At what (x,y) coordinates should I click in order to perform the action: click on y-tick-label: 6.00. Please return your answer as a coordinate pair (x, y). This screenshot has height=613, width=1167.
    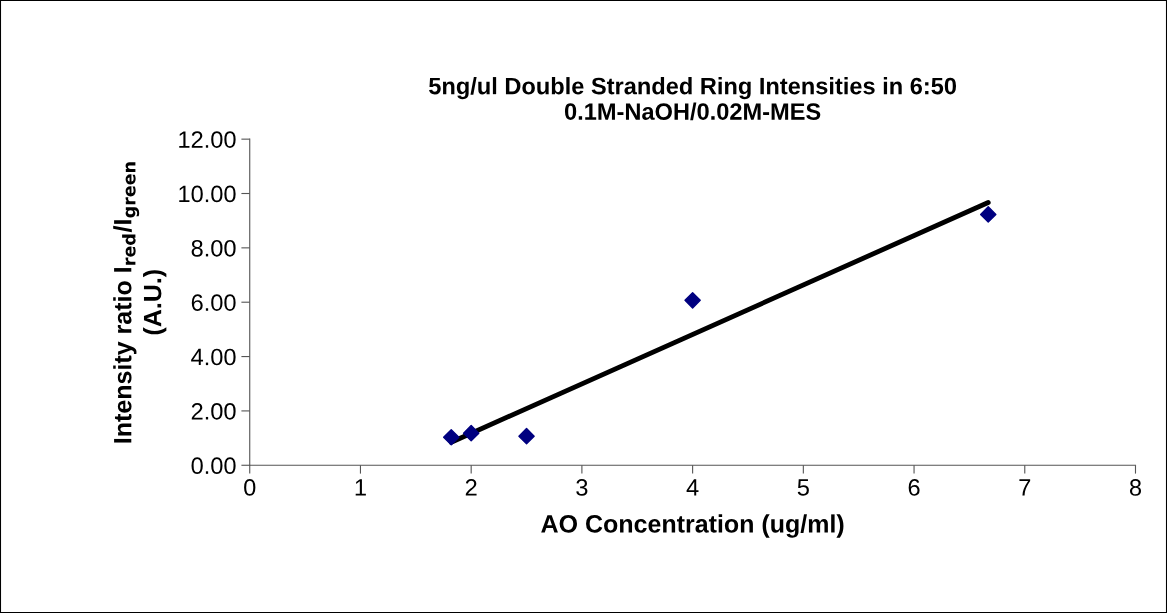
    Looking at the image, I should click on (213, 302).